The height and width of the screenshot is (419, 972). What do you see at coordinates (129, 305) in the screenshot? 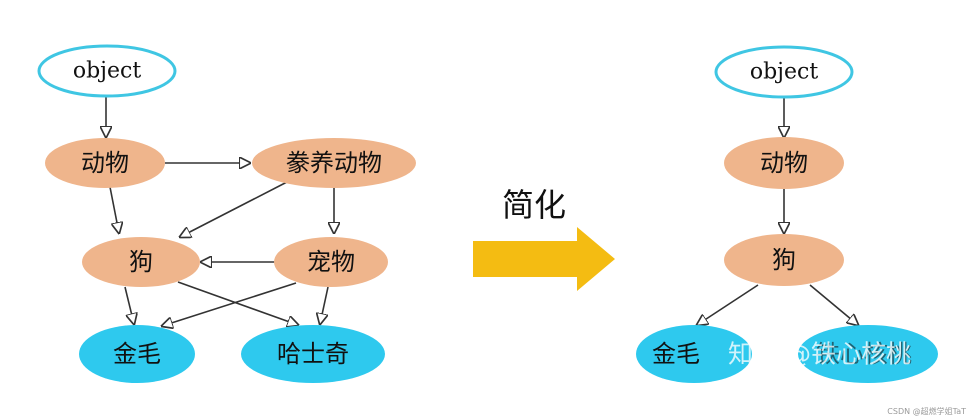
I see `edge-dog-golden` at bounding box center [129, 305].